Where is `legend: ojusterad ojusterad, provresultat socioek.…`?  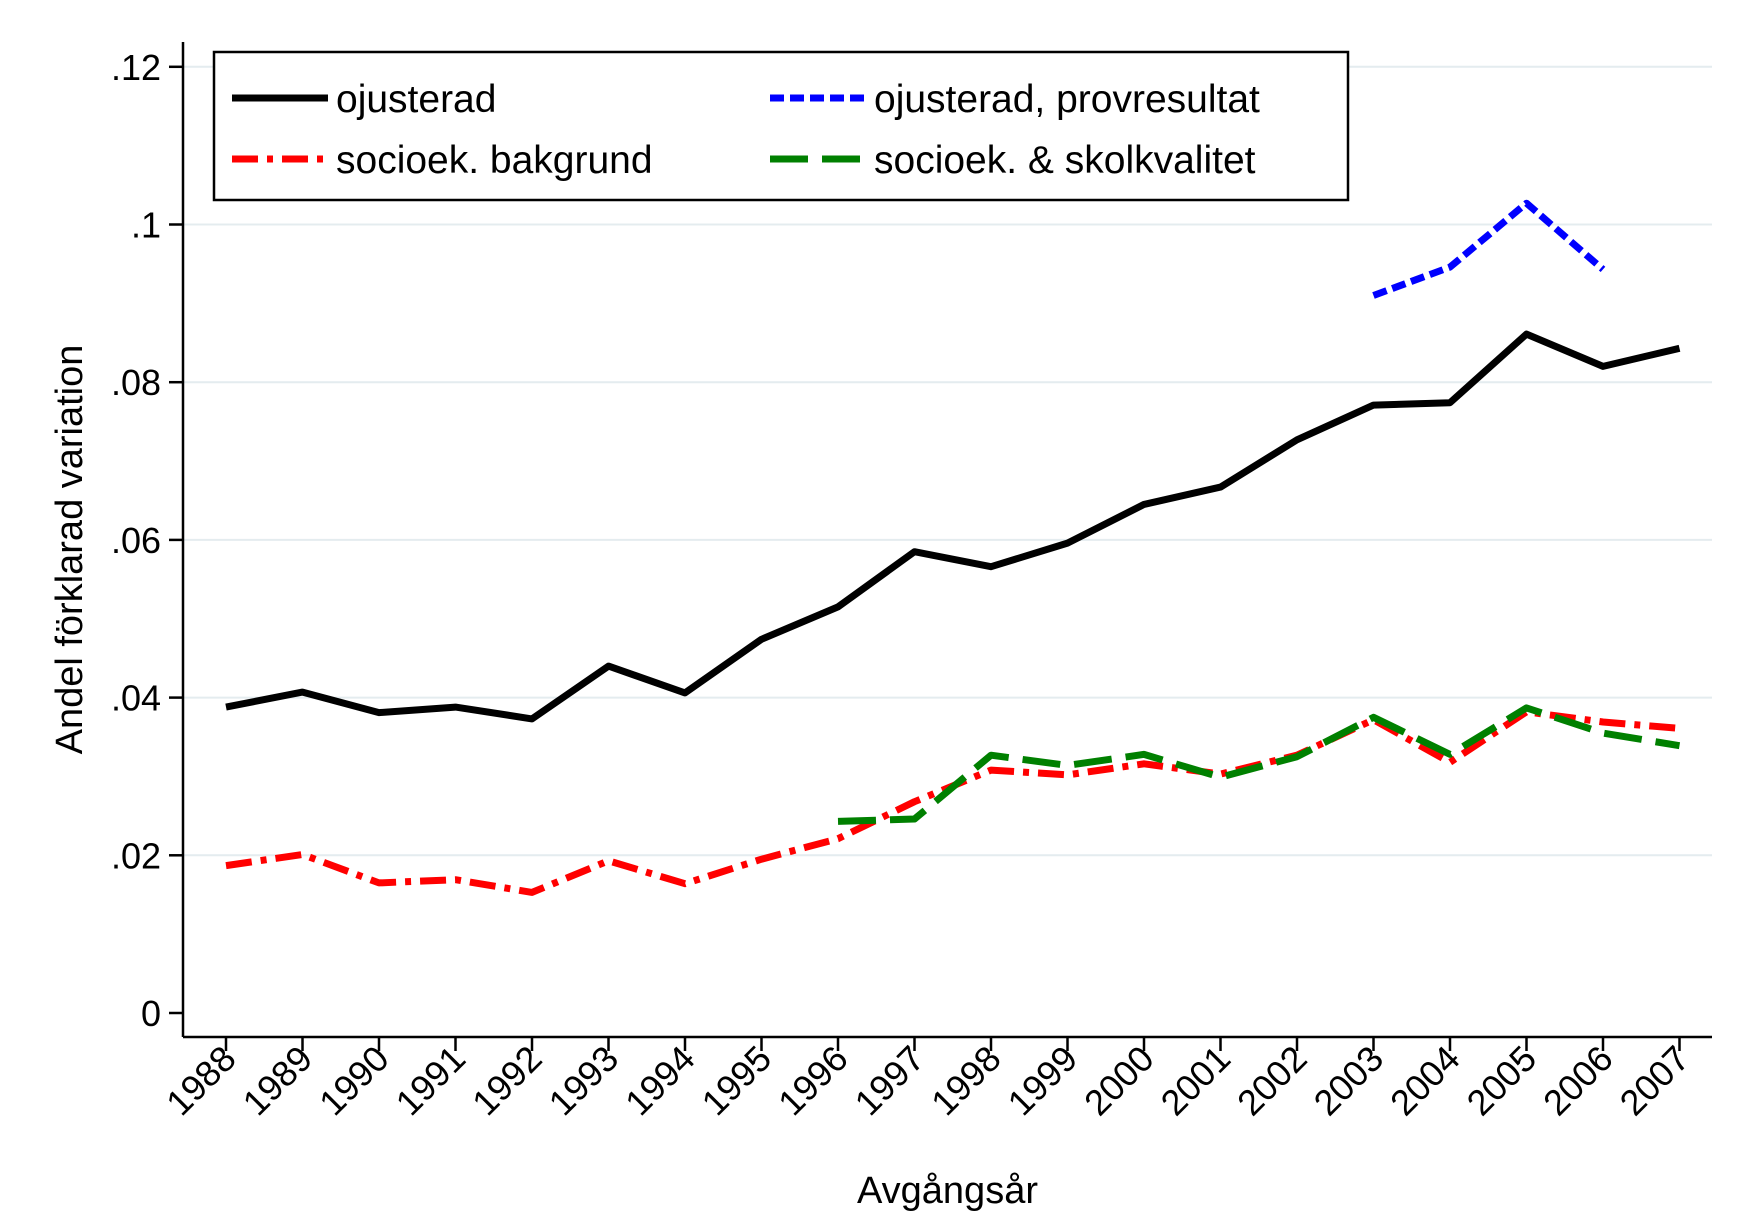 legend: ojusterad ojusterad, provresultat socioek.… is located at coordinates (781, 126).